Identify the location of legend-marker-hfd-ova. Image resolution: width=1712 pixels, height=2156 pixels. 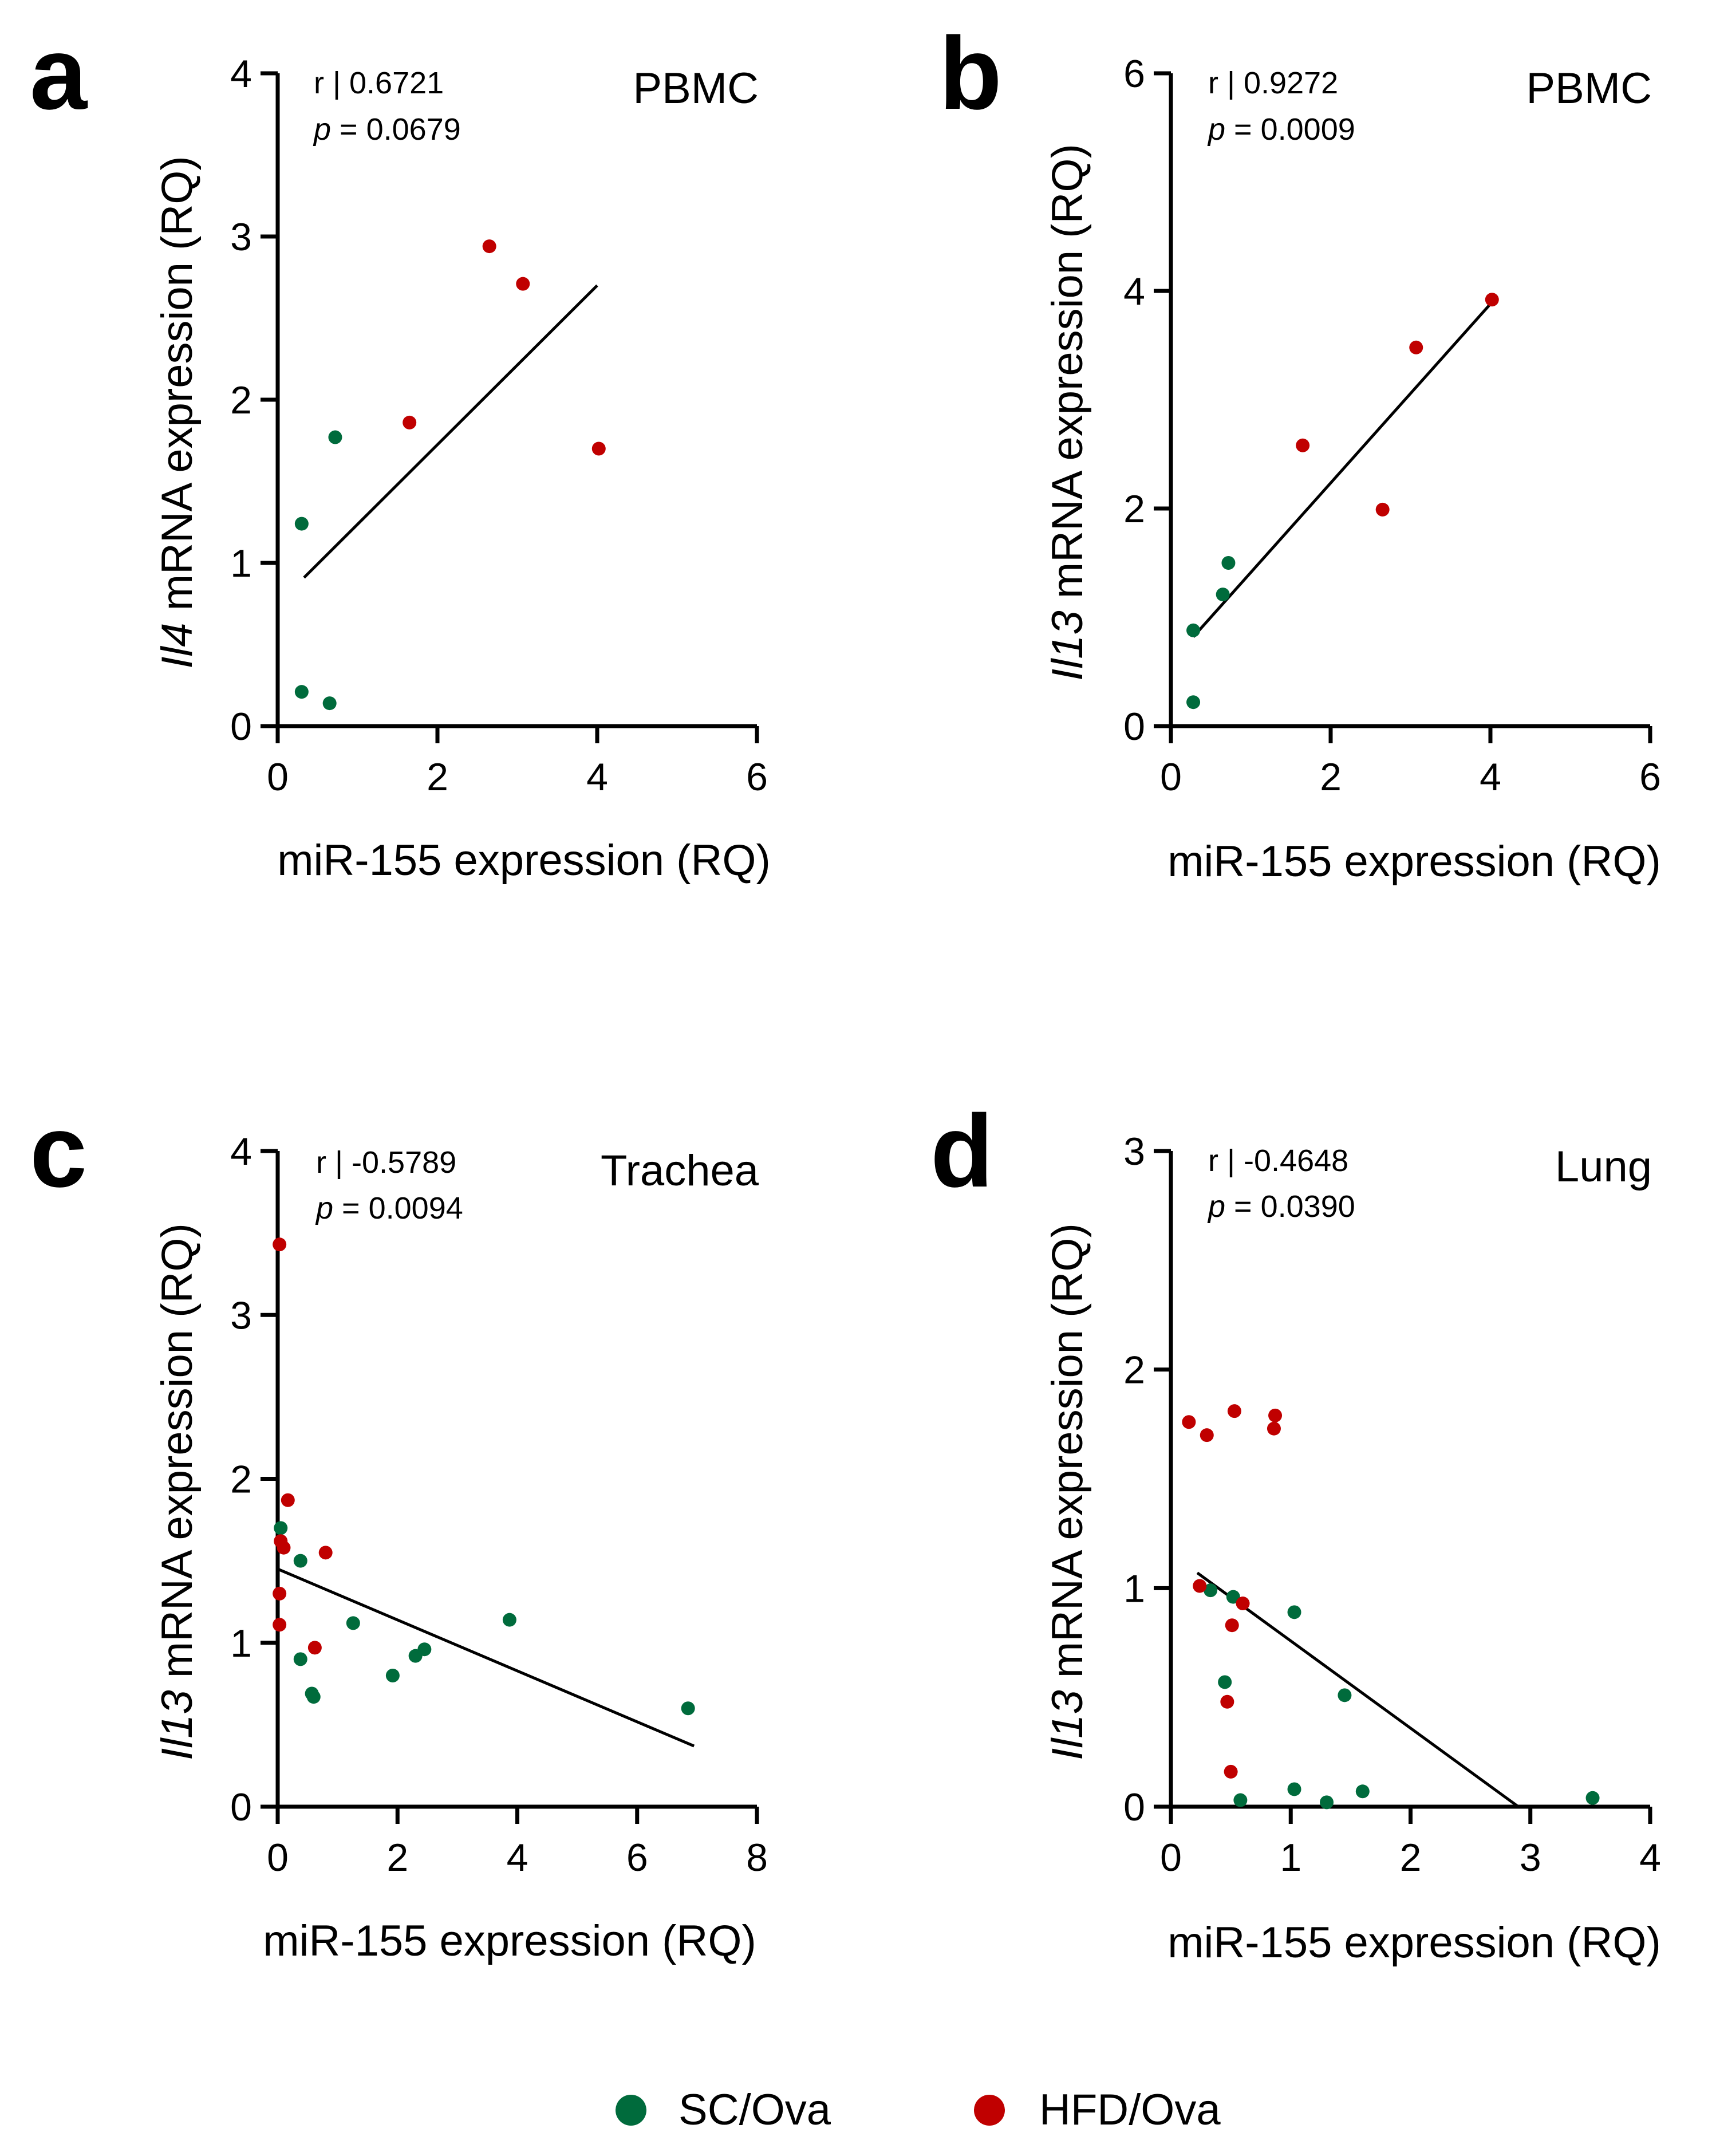
(989, 2110).